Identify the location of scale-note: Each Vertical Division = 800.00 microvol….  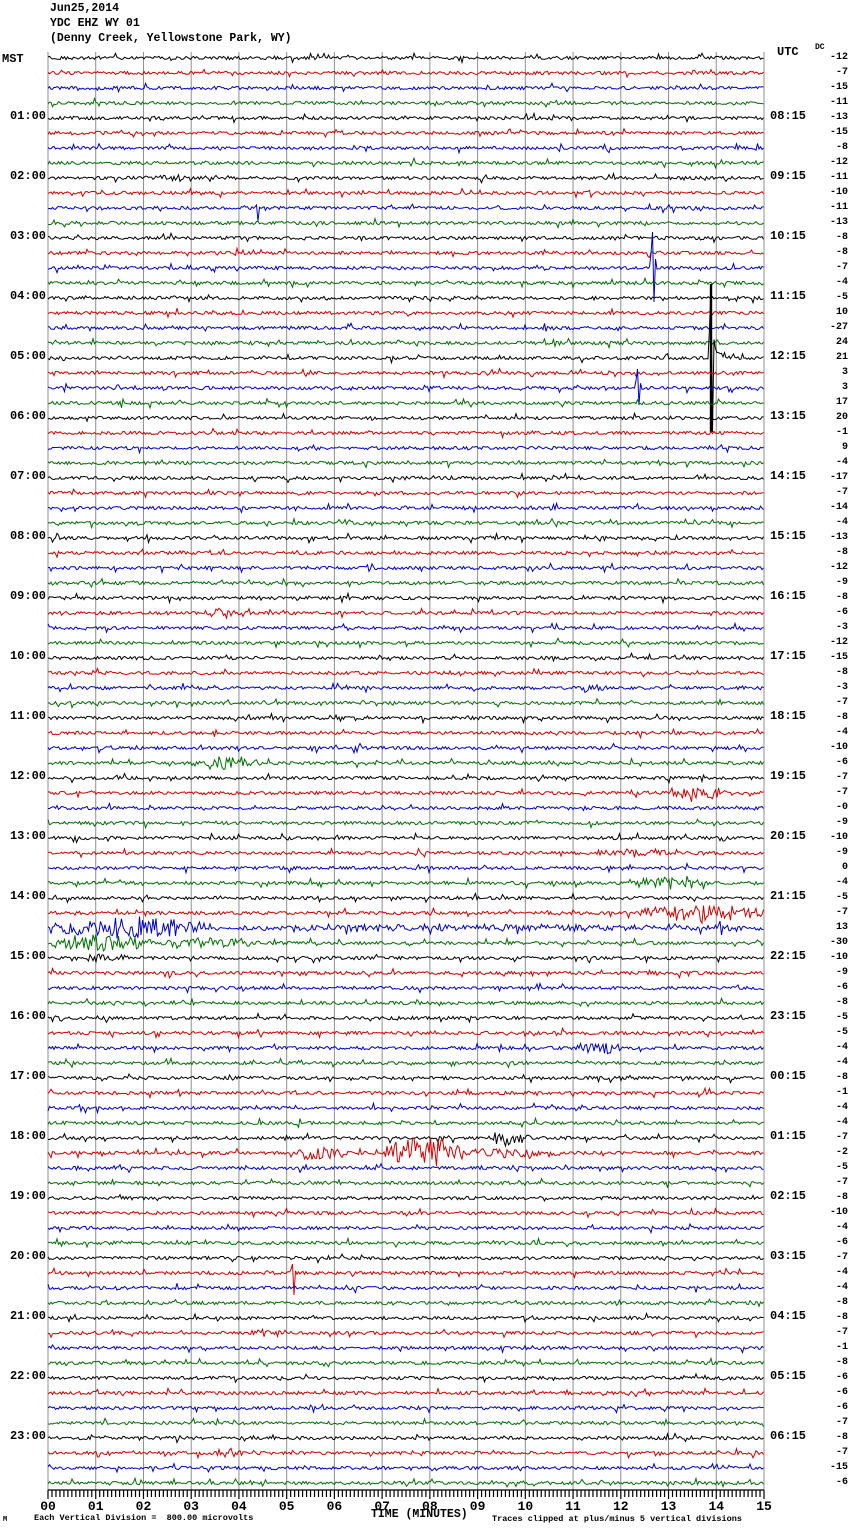
(144, 1518).